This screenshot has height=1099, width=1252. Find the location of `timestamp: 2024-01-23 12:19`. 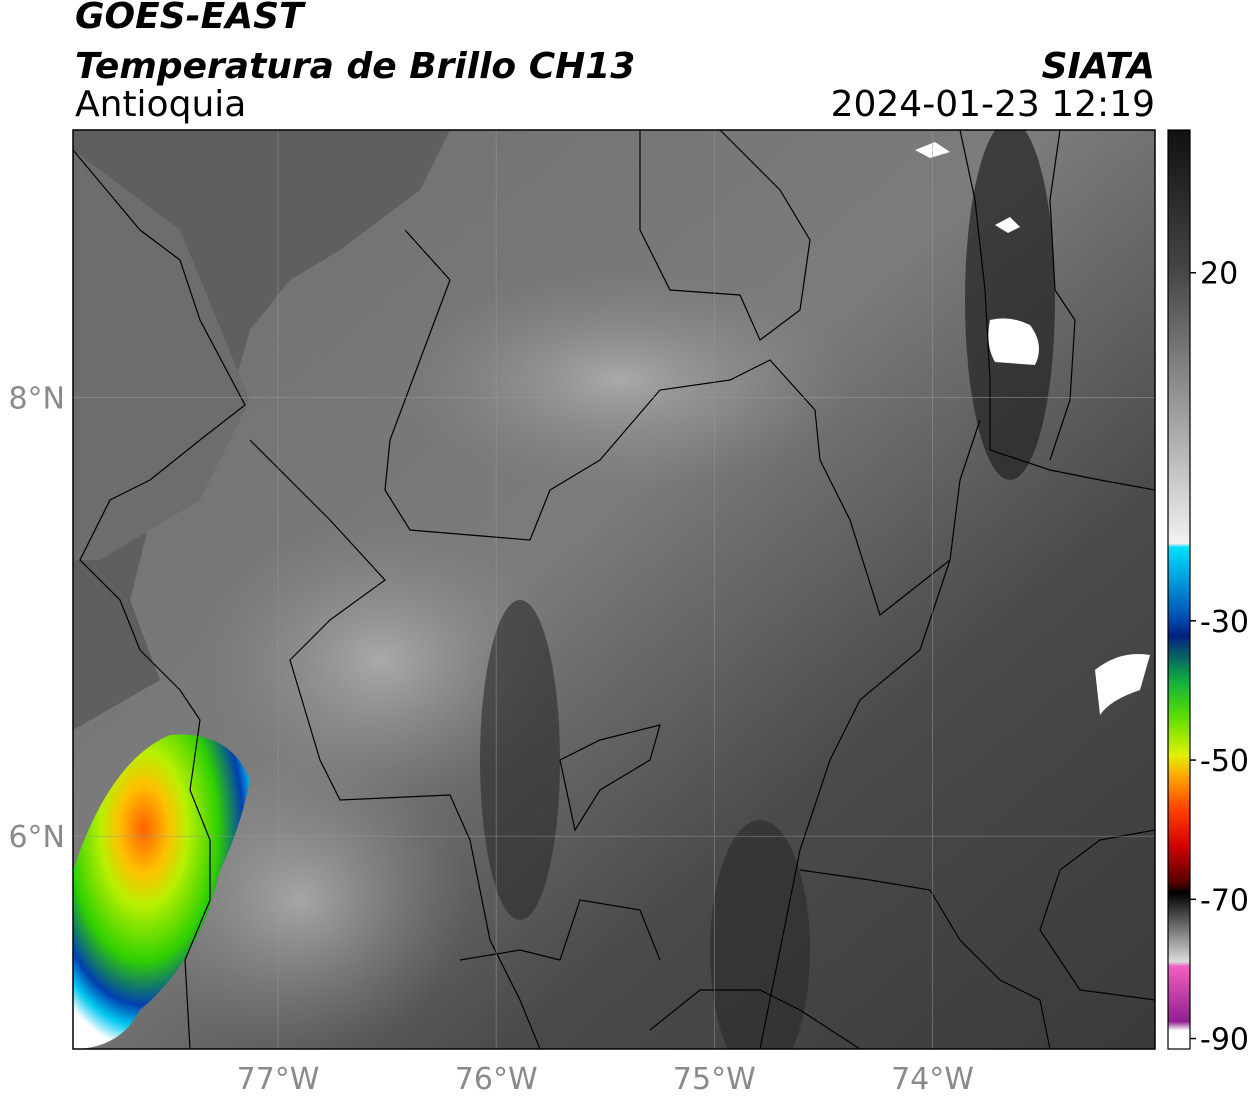

timestamp: 2024-01-23 12:19 is located at coordinates (993, 104).